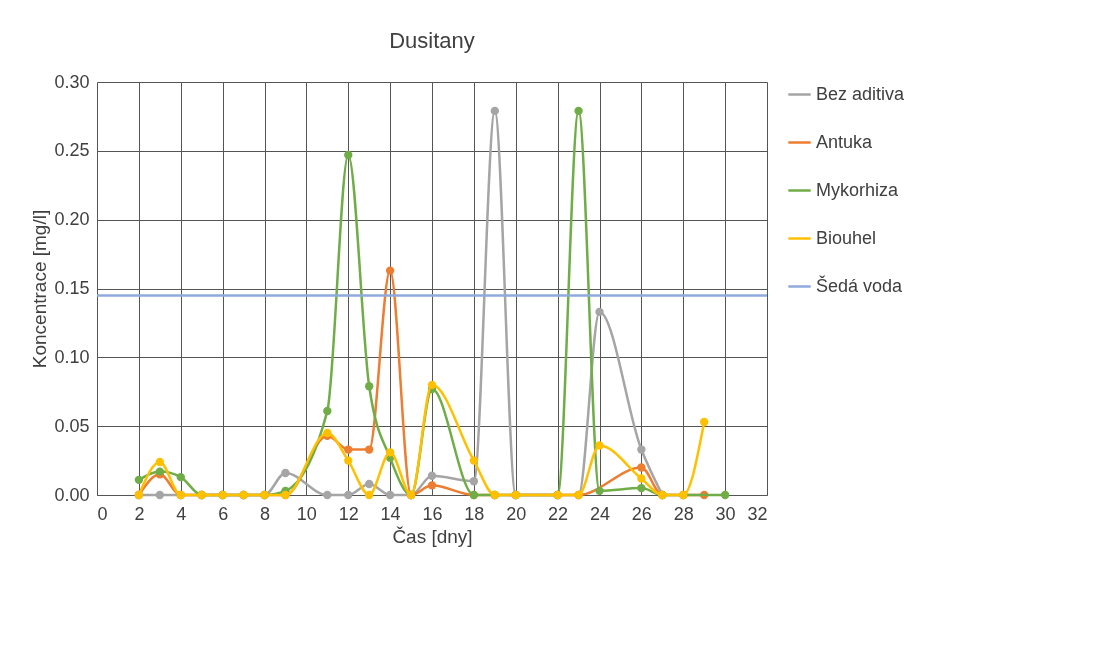 Image resolution: width=1093 pixels, height=651 pixels. I want to click on x-tick-label: 30, so click(725, 513).